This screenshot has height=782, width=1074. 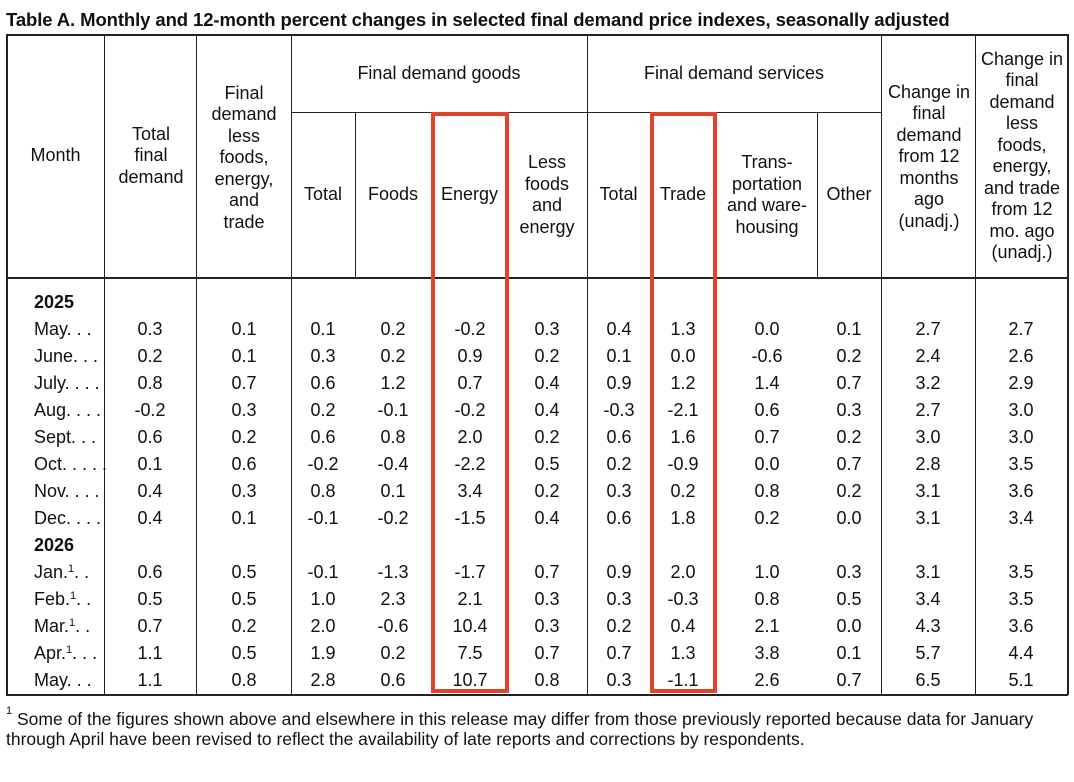 I want to click on table-cell: -2.1, so click(x=683, y=410).